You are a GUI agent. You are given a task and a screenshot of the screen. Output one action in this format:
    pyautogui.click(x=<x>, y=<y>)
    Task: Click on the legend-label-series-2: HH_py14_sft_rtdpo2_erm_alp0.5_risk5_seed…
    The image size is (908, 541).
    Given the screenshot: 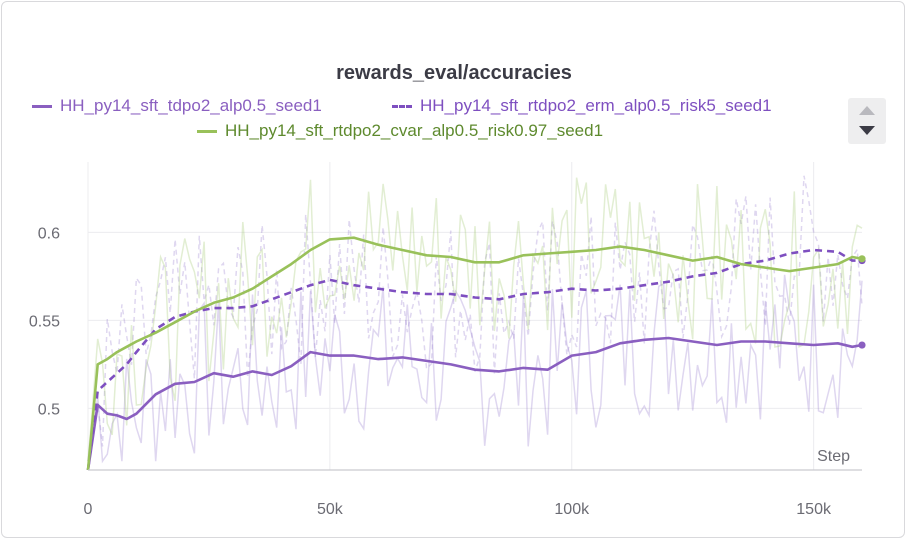 What is the action you would take?
    pyautogui.click(x=596, y=105)
    